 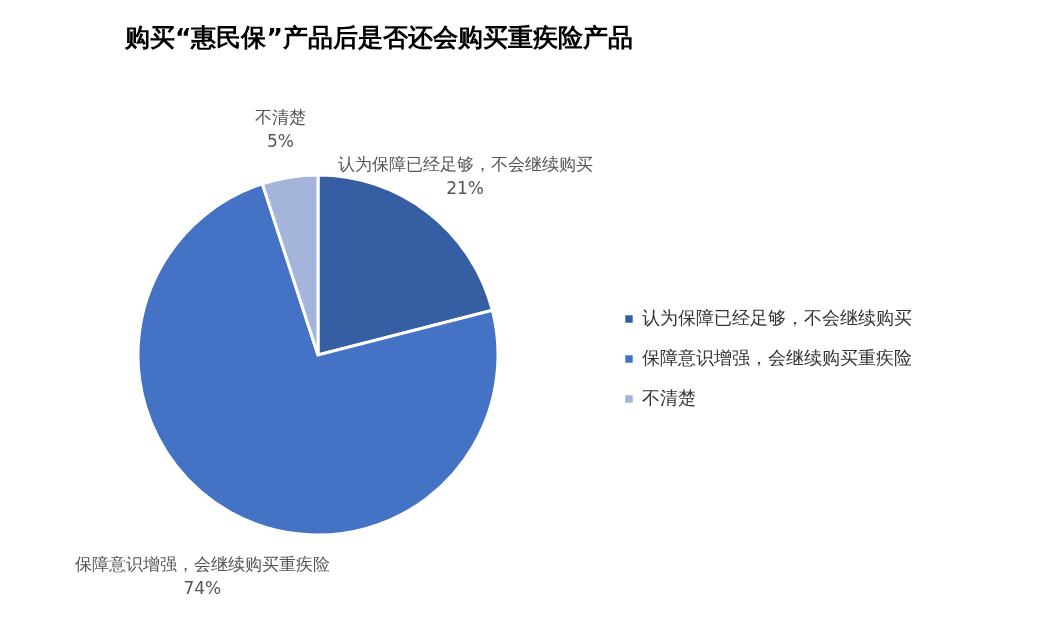 What do you see at coordinates (669, 397) in the screenshot?
I see `legend-label: 不清楚` at bounding box center [669, 397].